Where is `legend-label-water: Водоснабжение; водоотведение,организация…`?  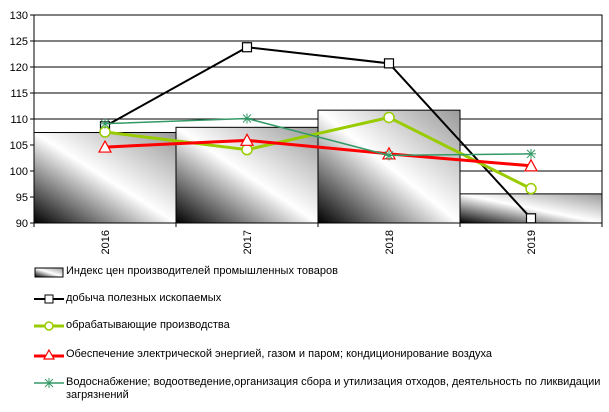
legend-label-water: Водоснабжение; водоотведение,организация… is located at coordinates (333, 388).